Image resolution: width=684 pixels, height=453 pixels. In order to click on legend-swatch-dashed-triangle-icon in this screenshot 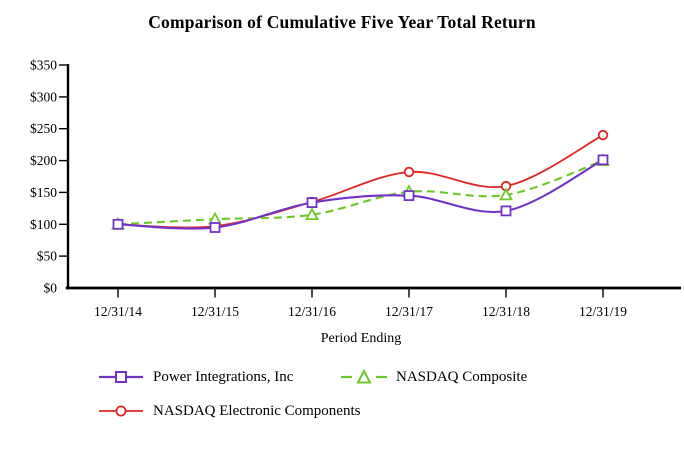, I will do `click(364, 376)`.